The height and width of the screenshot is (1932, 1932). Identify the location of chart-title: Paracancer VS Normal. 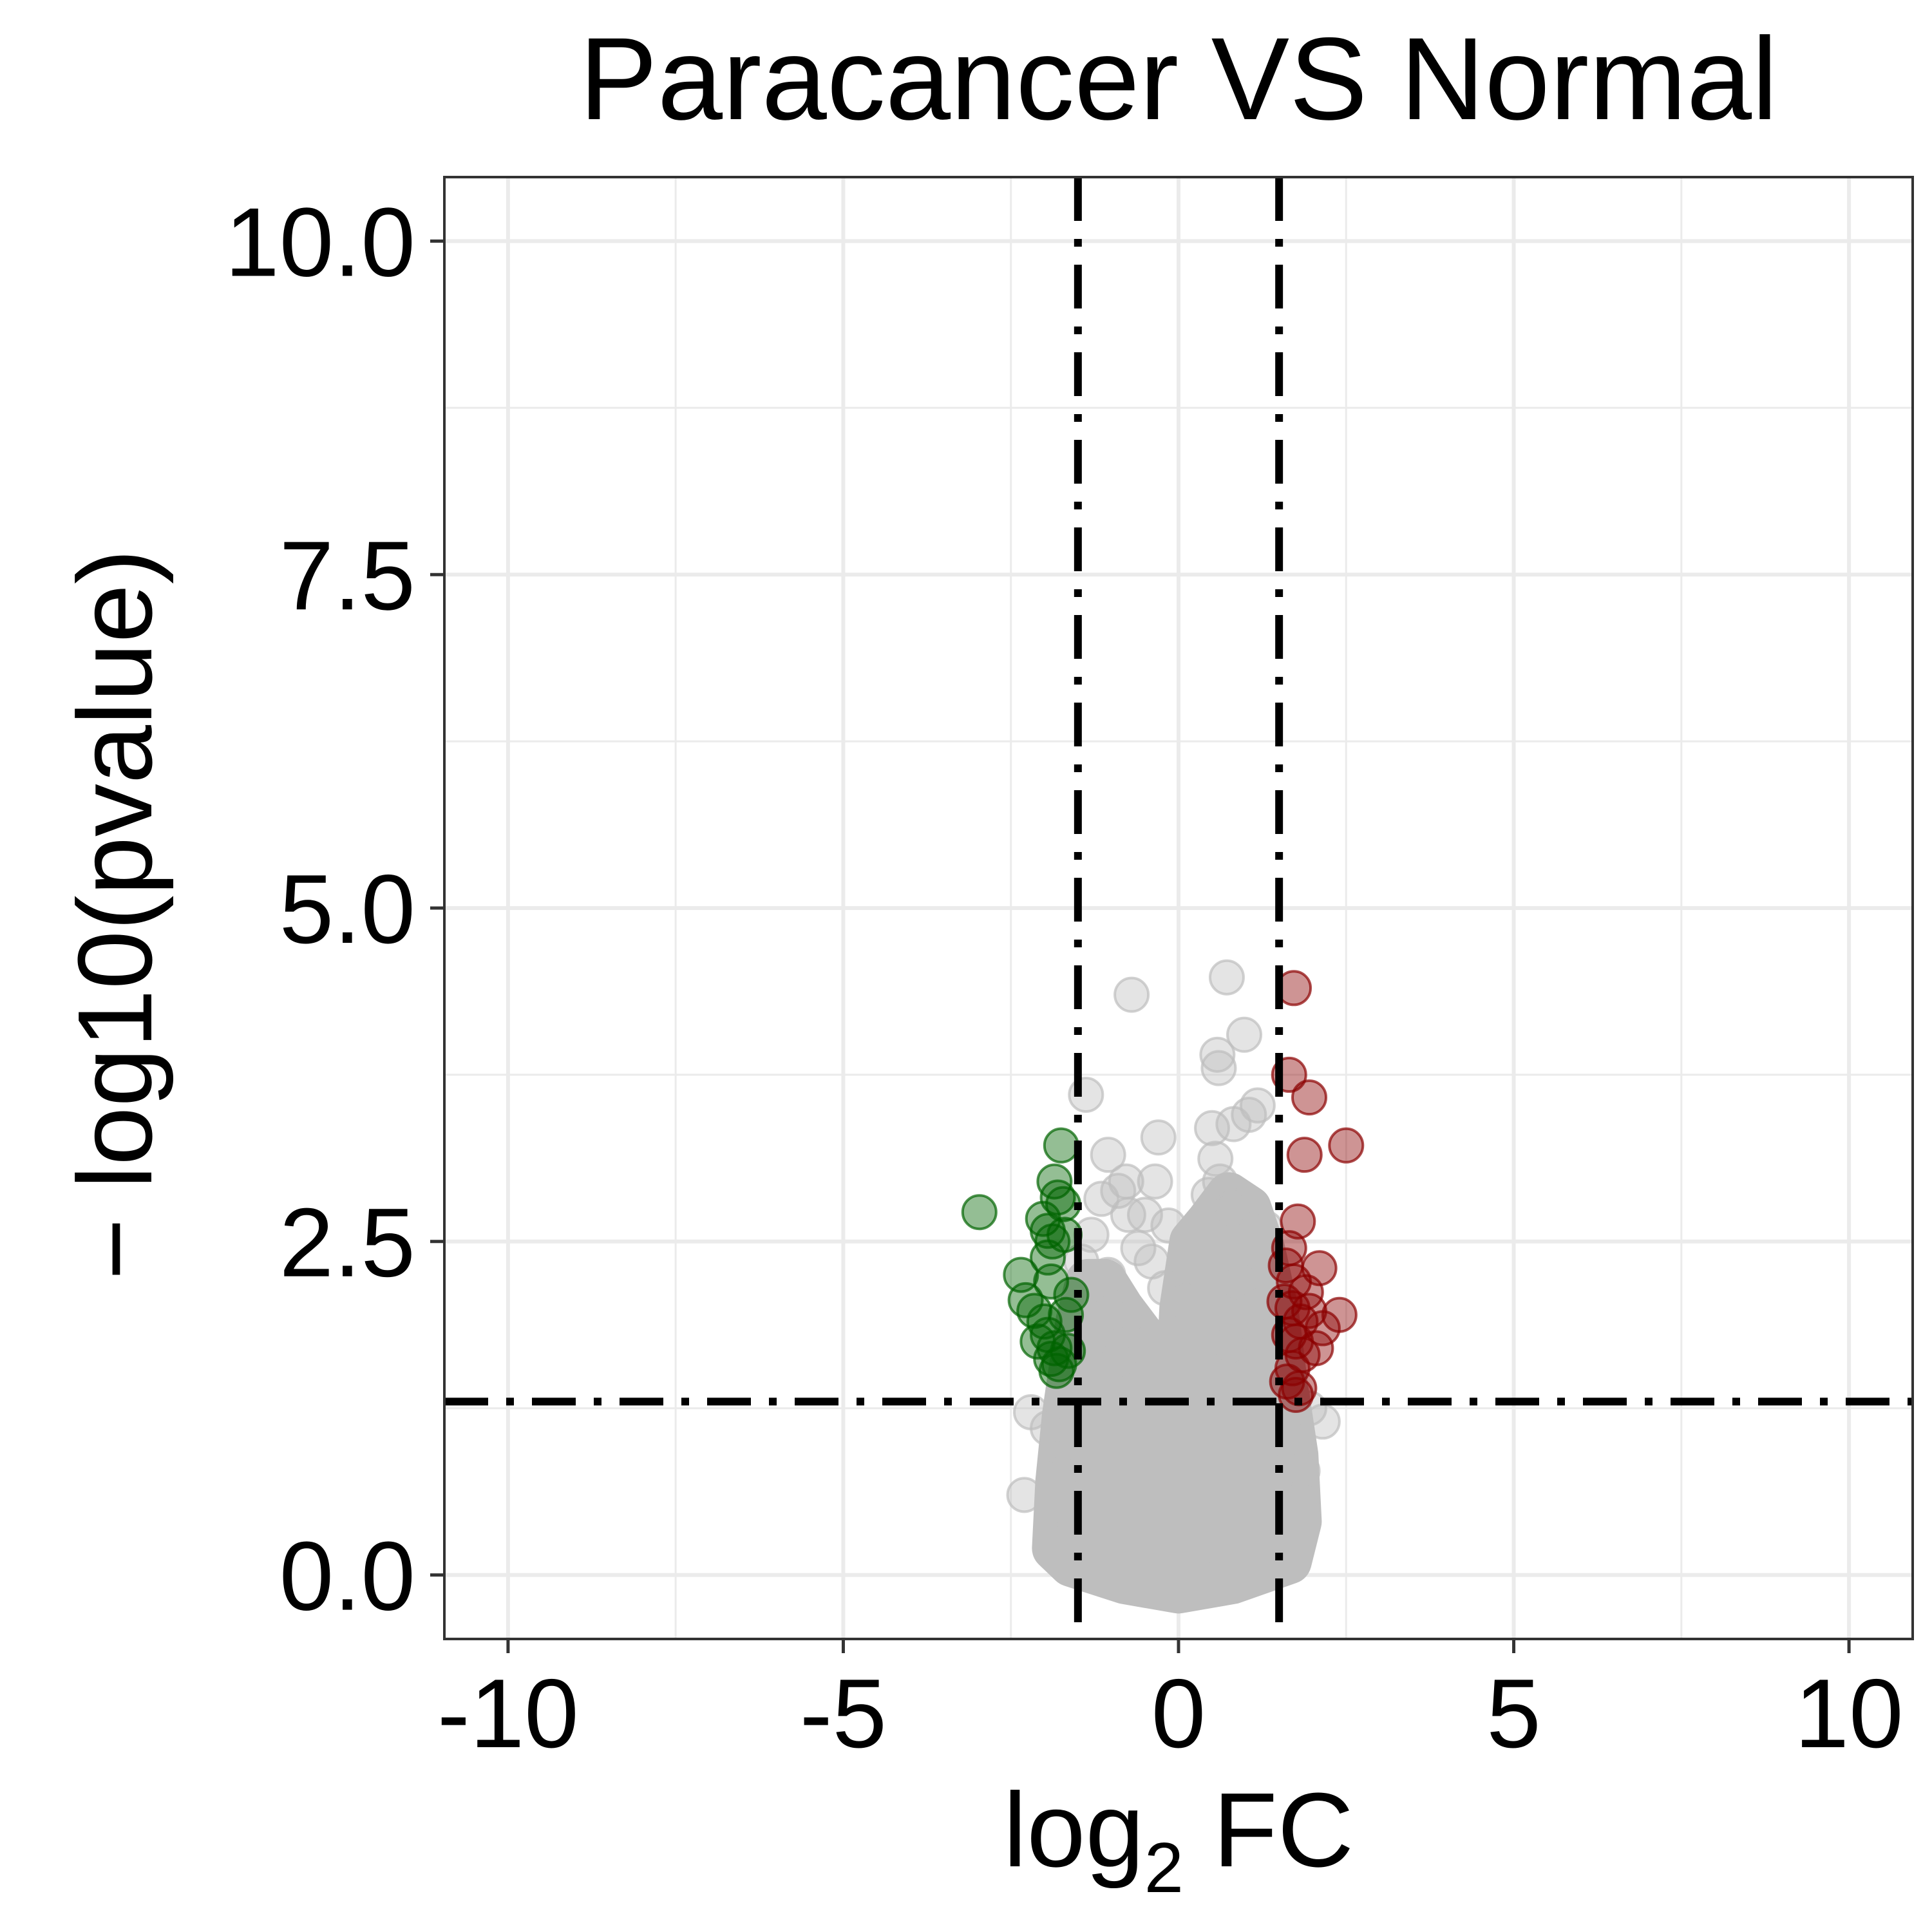
(1178, 78).